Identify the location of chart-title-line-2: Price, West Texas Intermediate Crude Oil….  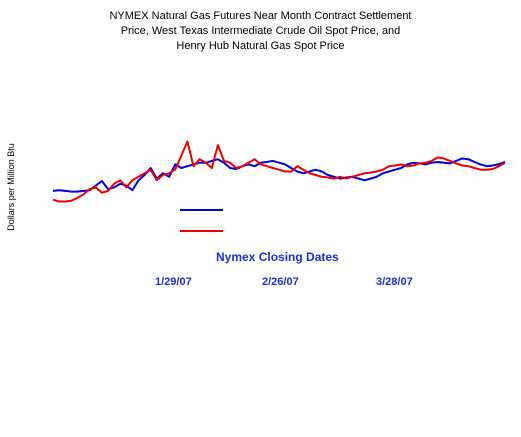
(260, 31).